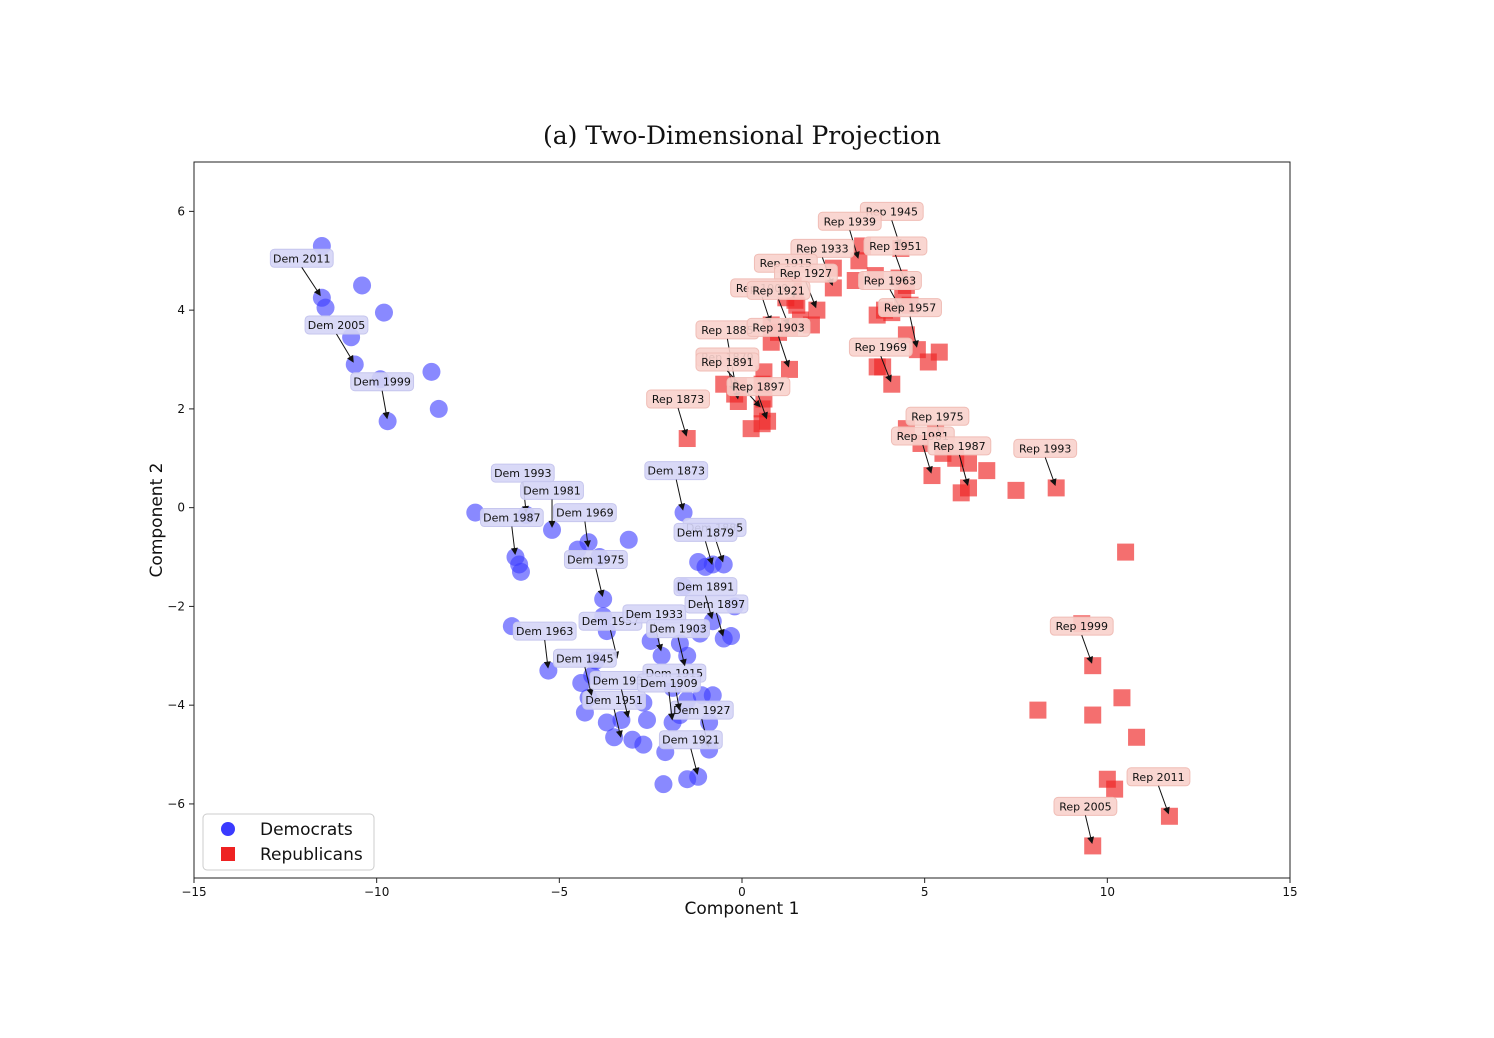 The width and height of the screenshot is (1494, 1038). What do you see at coordinates (895, 246) in the screenshot?
I see `annotation-label: Rep 1951` at bounding box center [895, 246].